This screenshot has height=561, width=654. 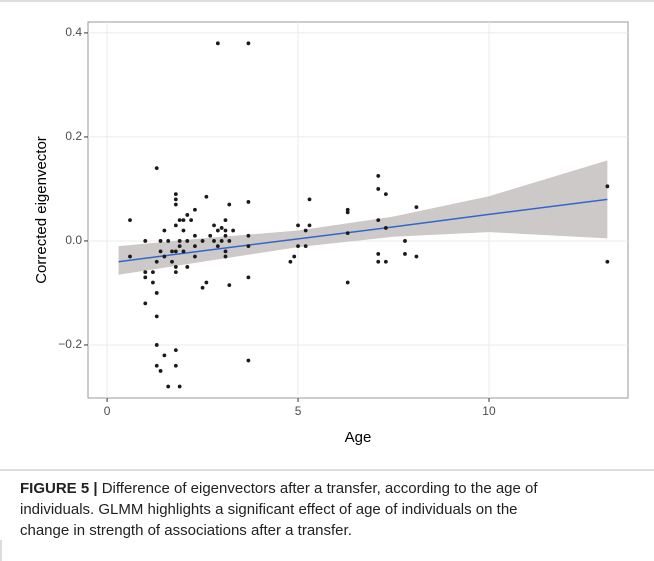 I want to click on y-tick-label: −0.2, so click(x=70, y=344).